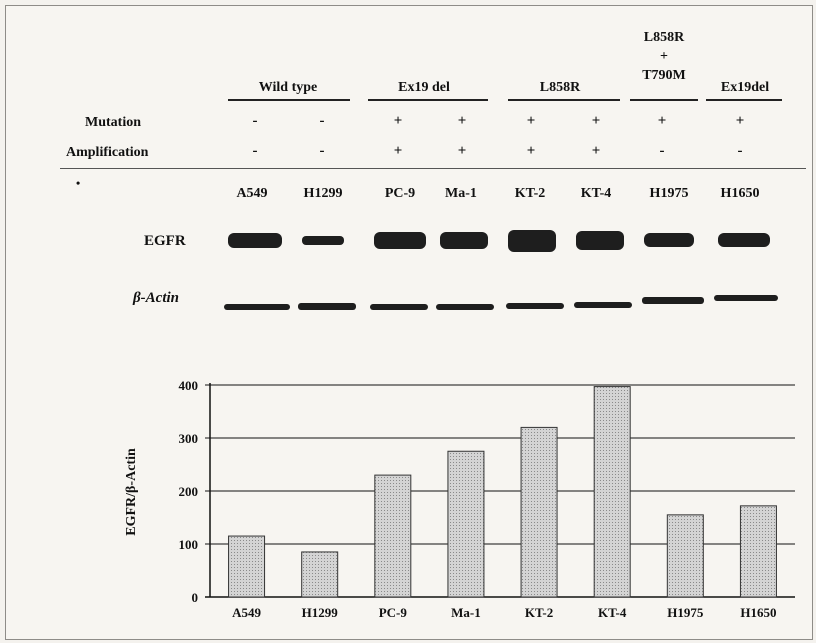  Describe the element at coordinates (745, 87) in the screenshot. I see `group-label-ex19del: Ex19del` at that location.